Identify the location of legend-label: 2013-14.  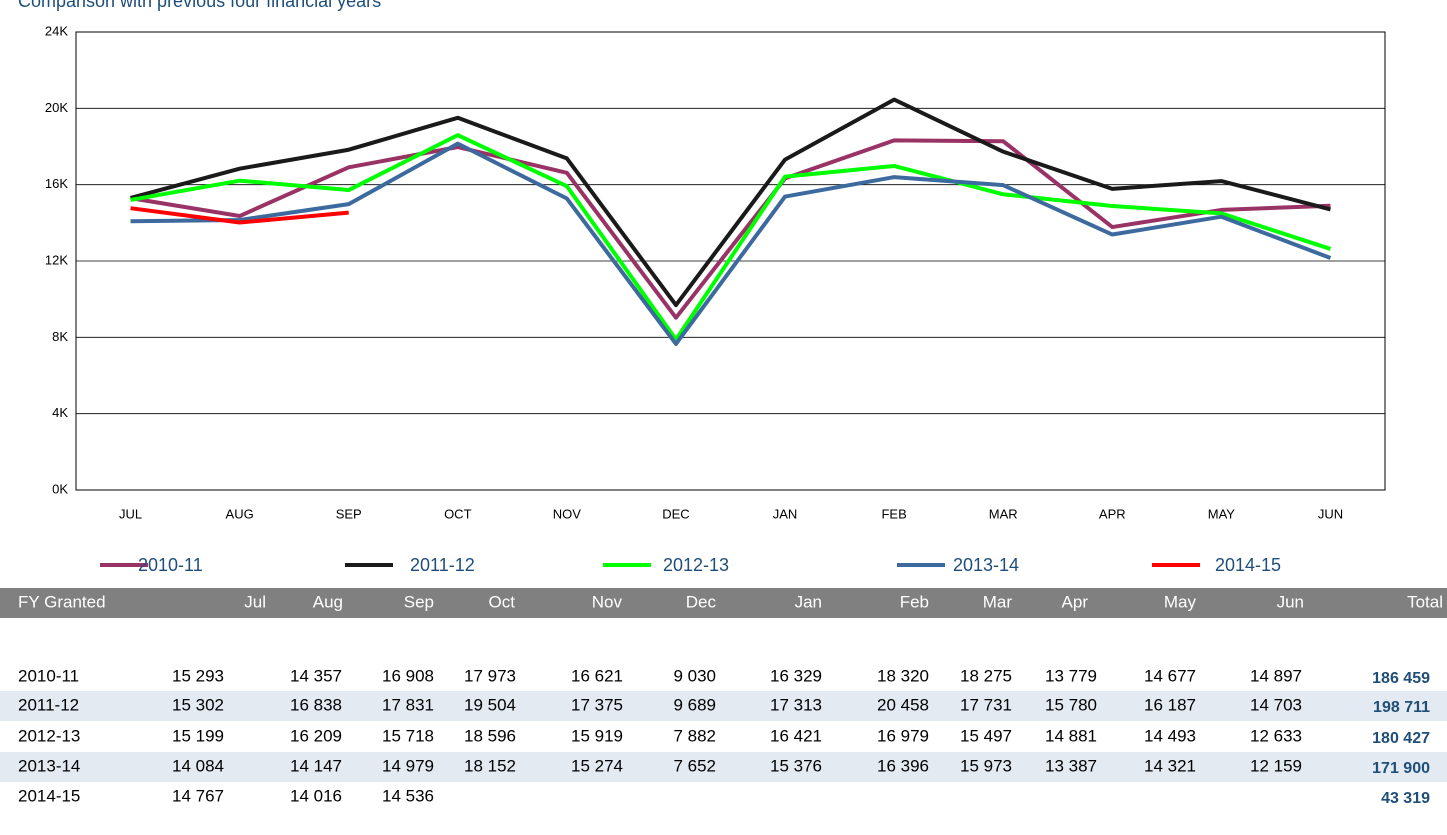
(986, 565).